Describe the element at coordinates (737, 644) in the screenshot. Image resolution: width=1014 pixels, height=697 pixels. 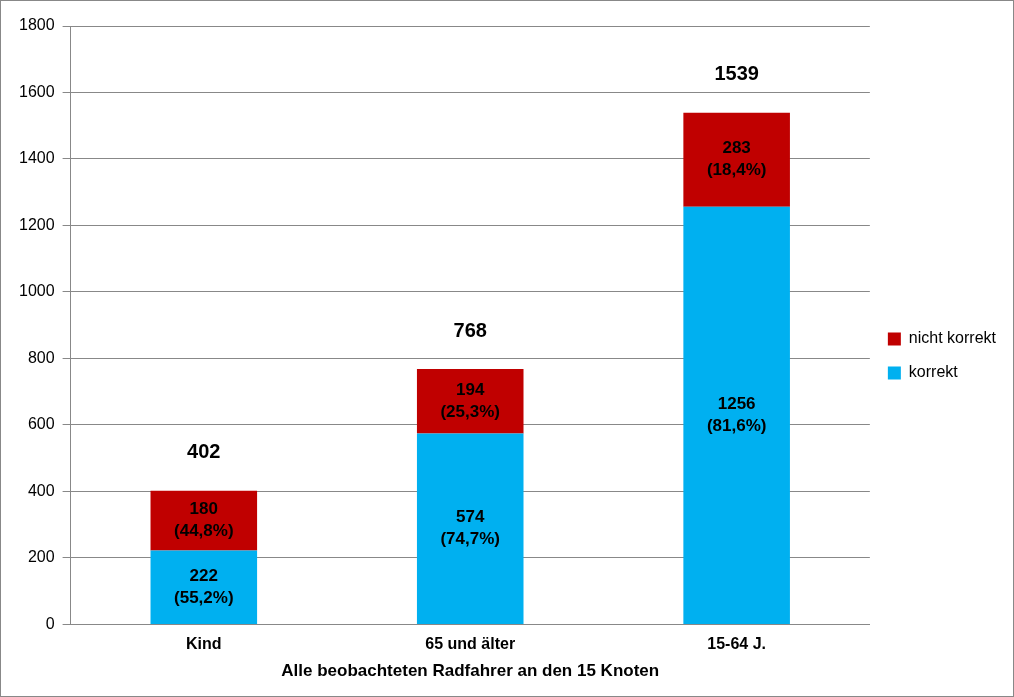
I see `x-tick-label: 15-64 J.` at that location.